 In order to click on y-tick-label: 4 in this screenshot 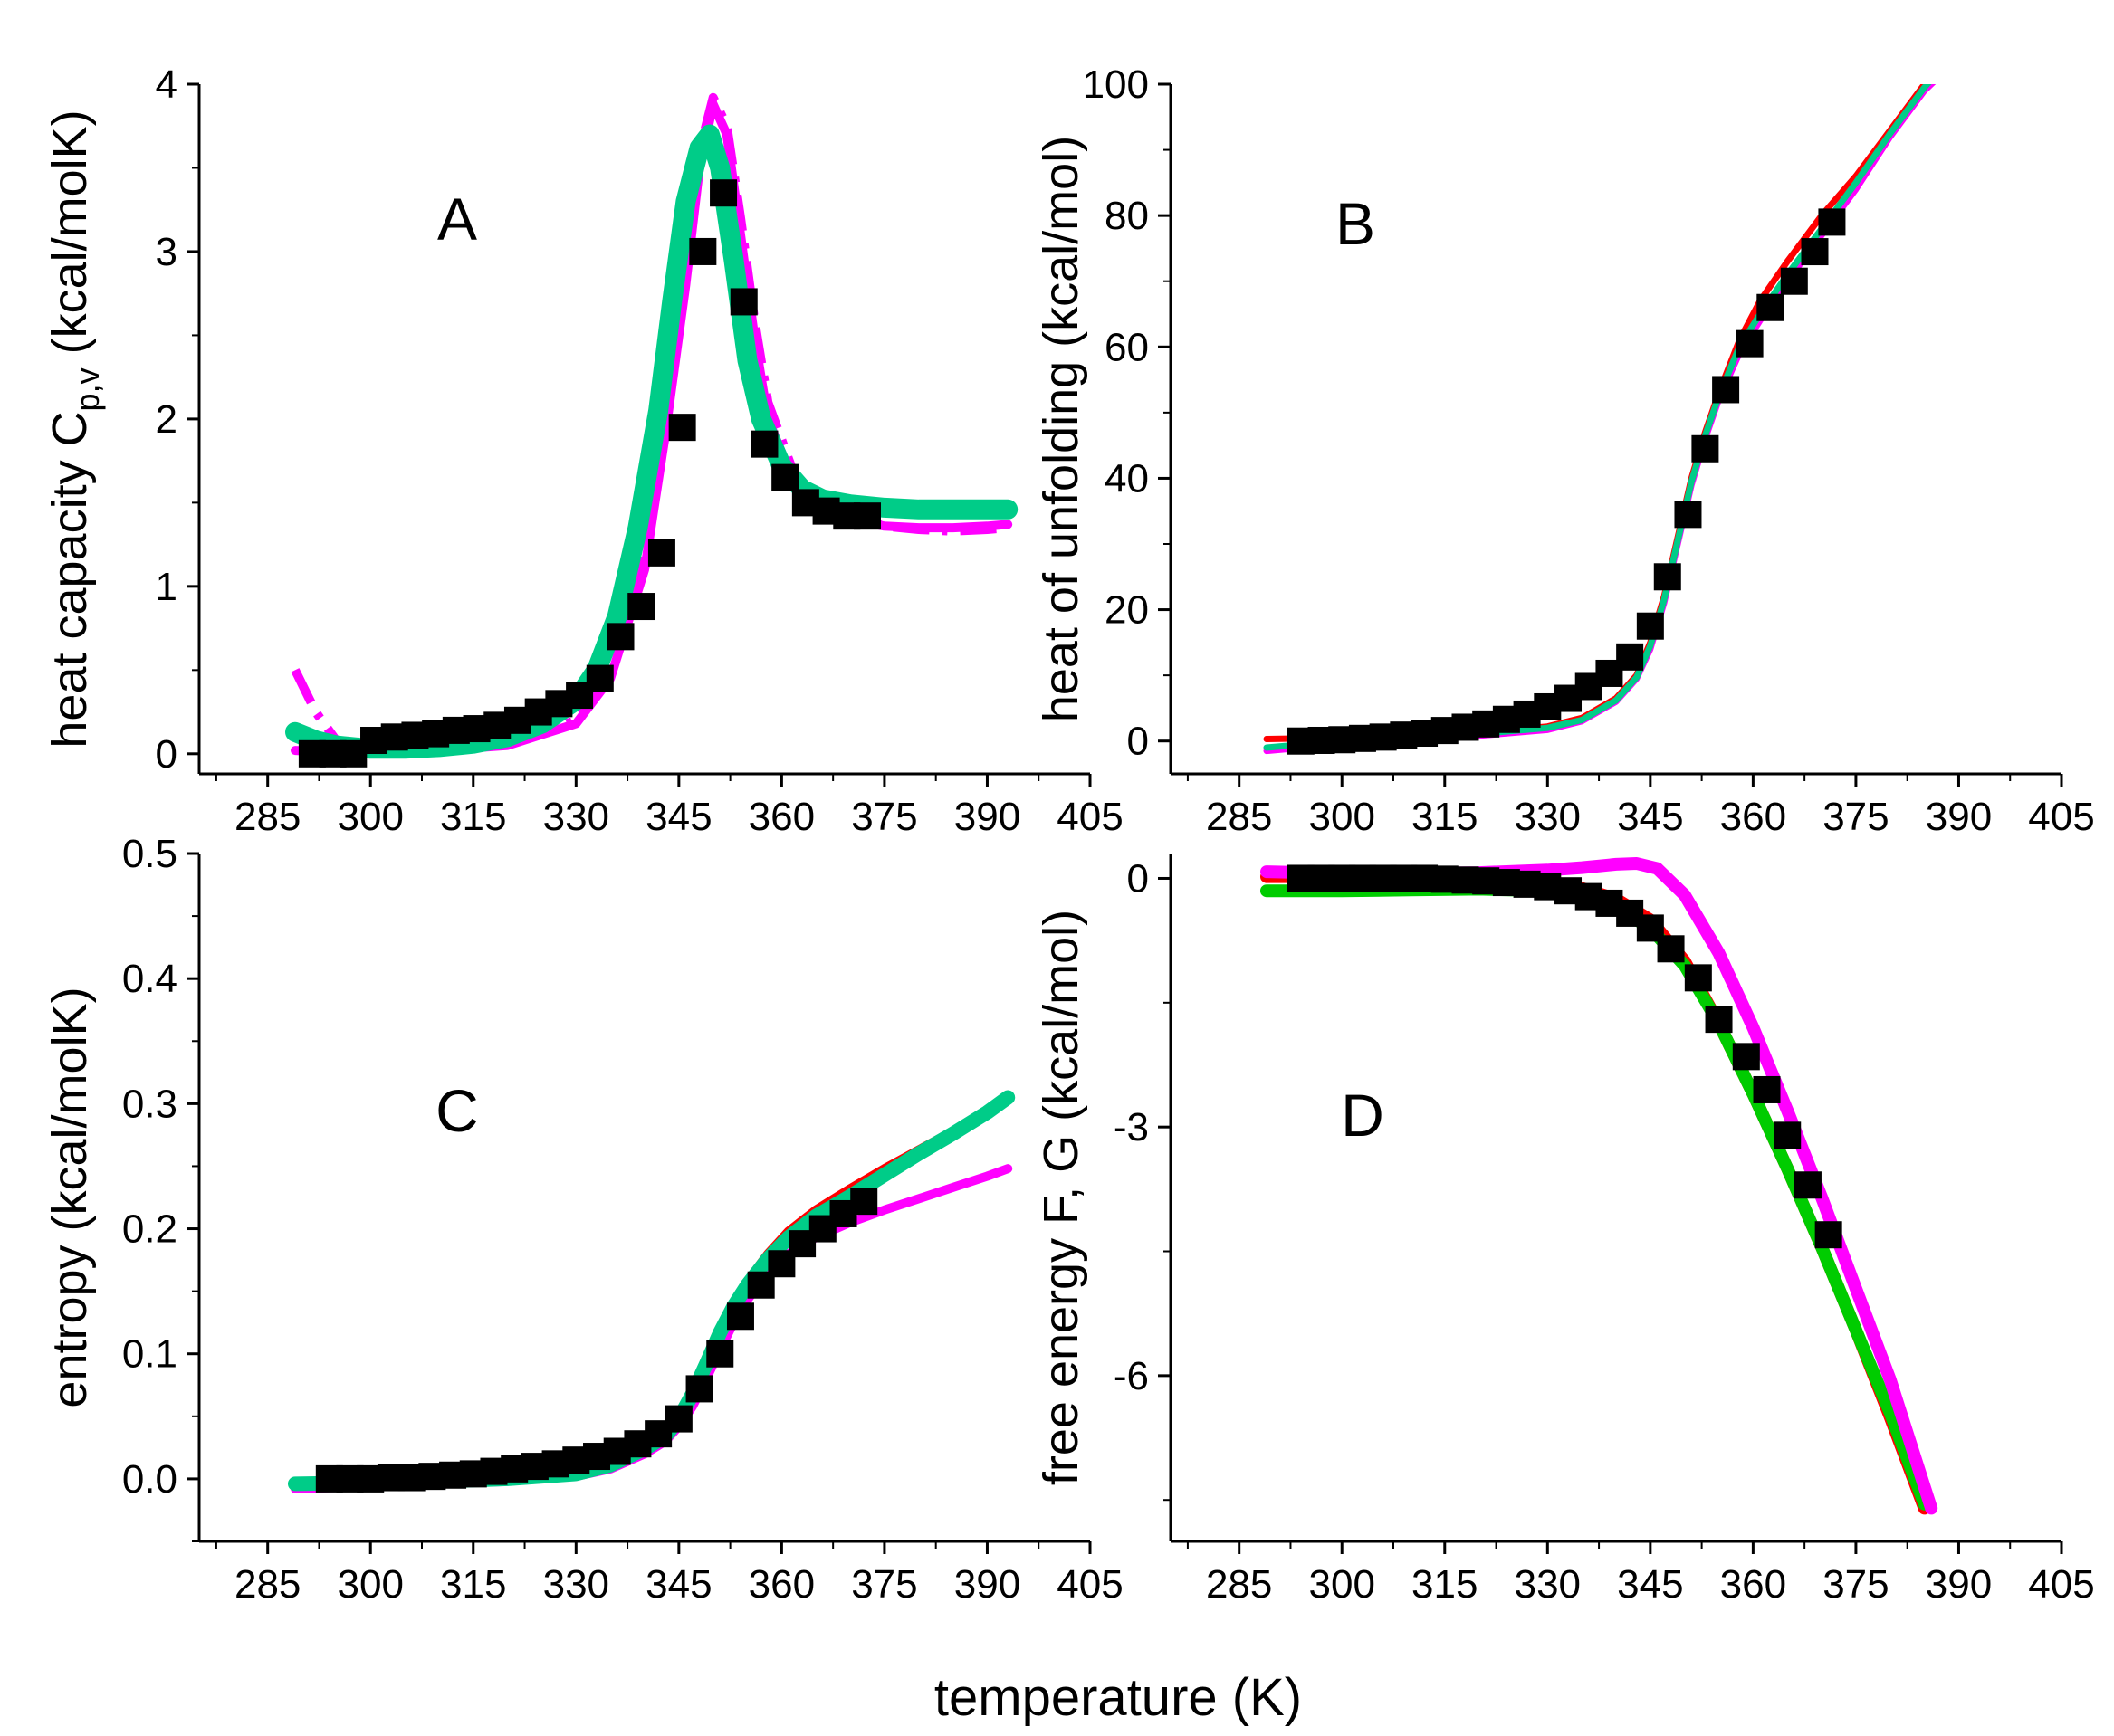, I will do `click(166, 84)`.